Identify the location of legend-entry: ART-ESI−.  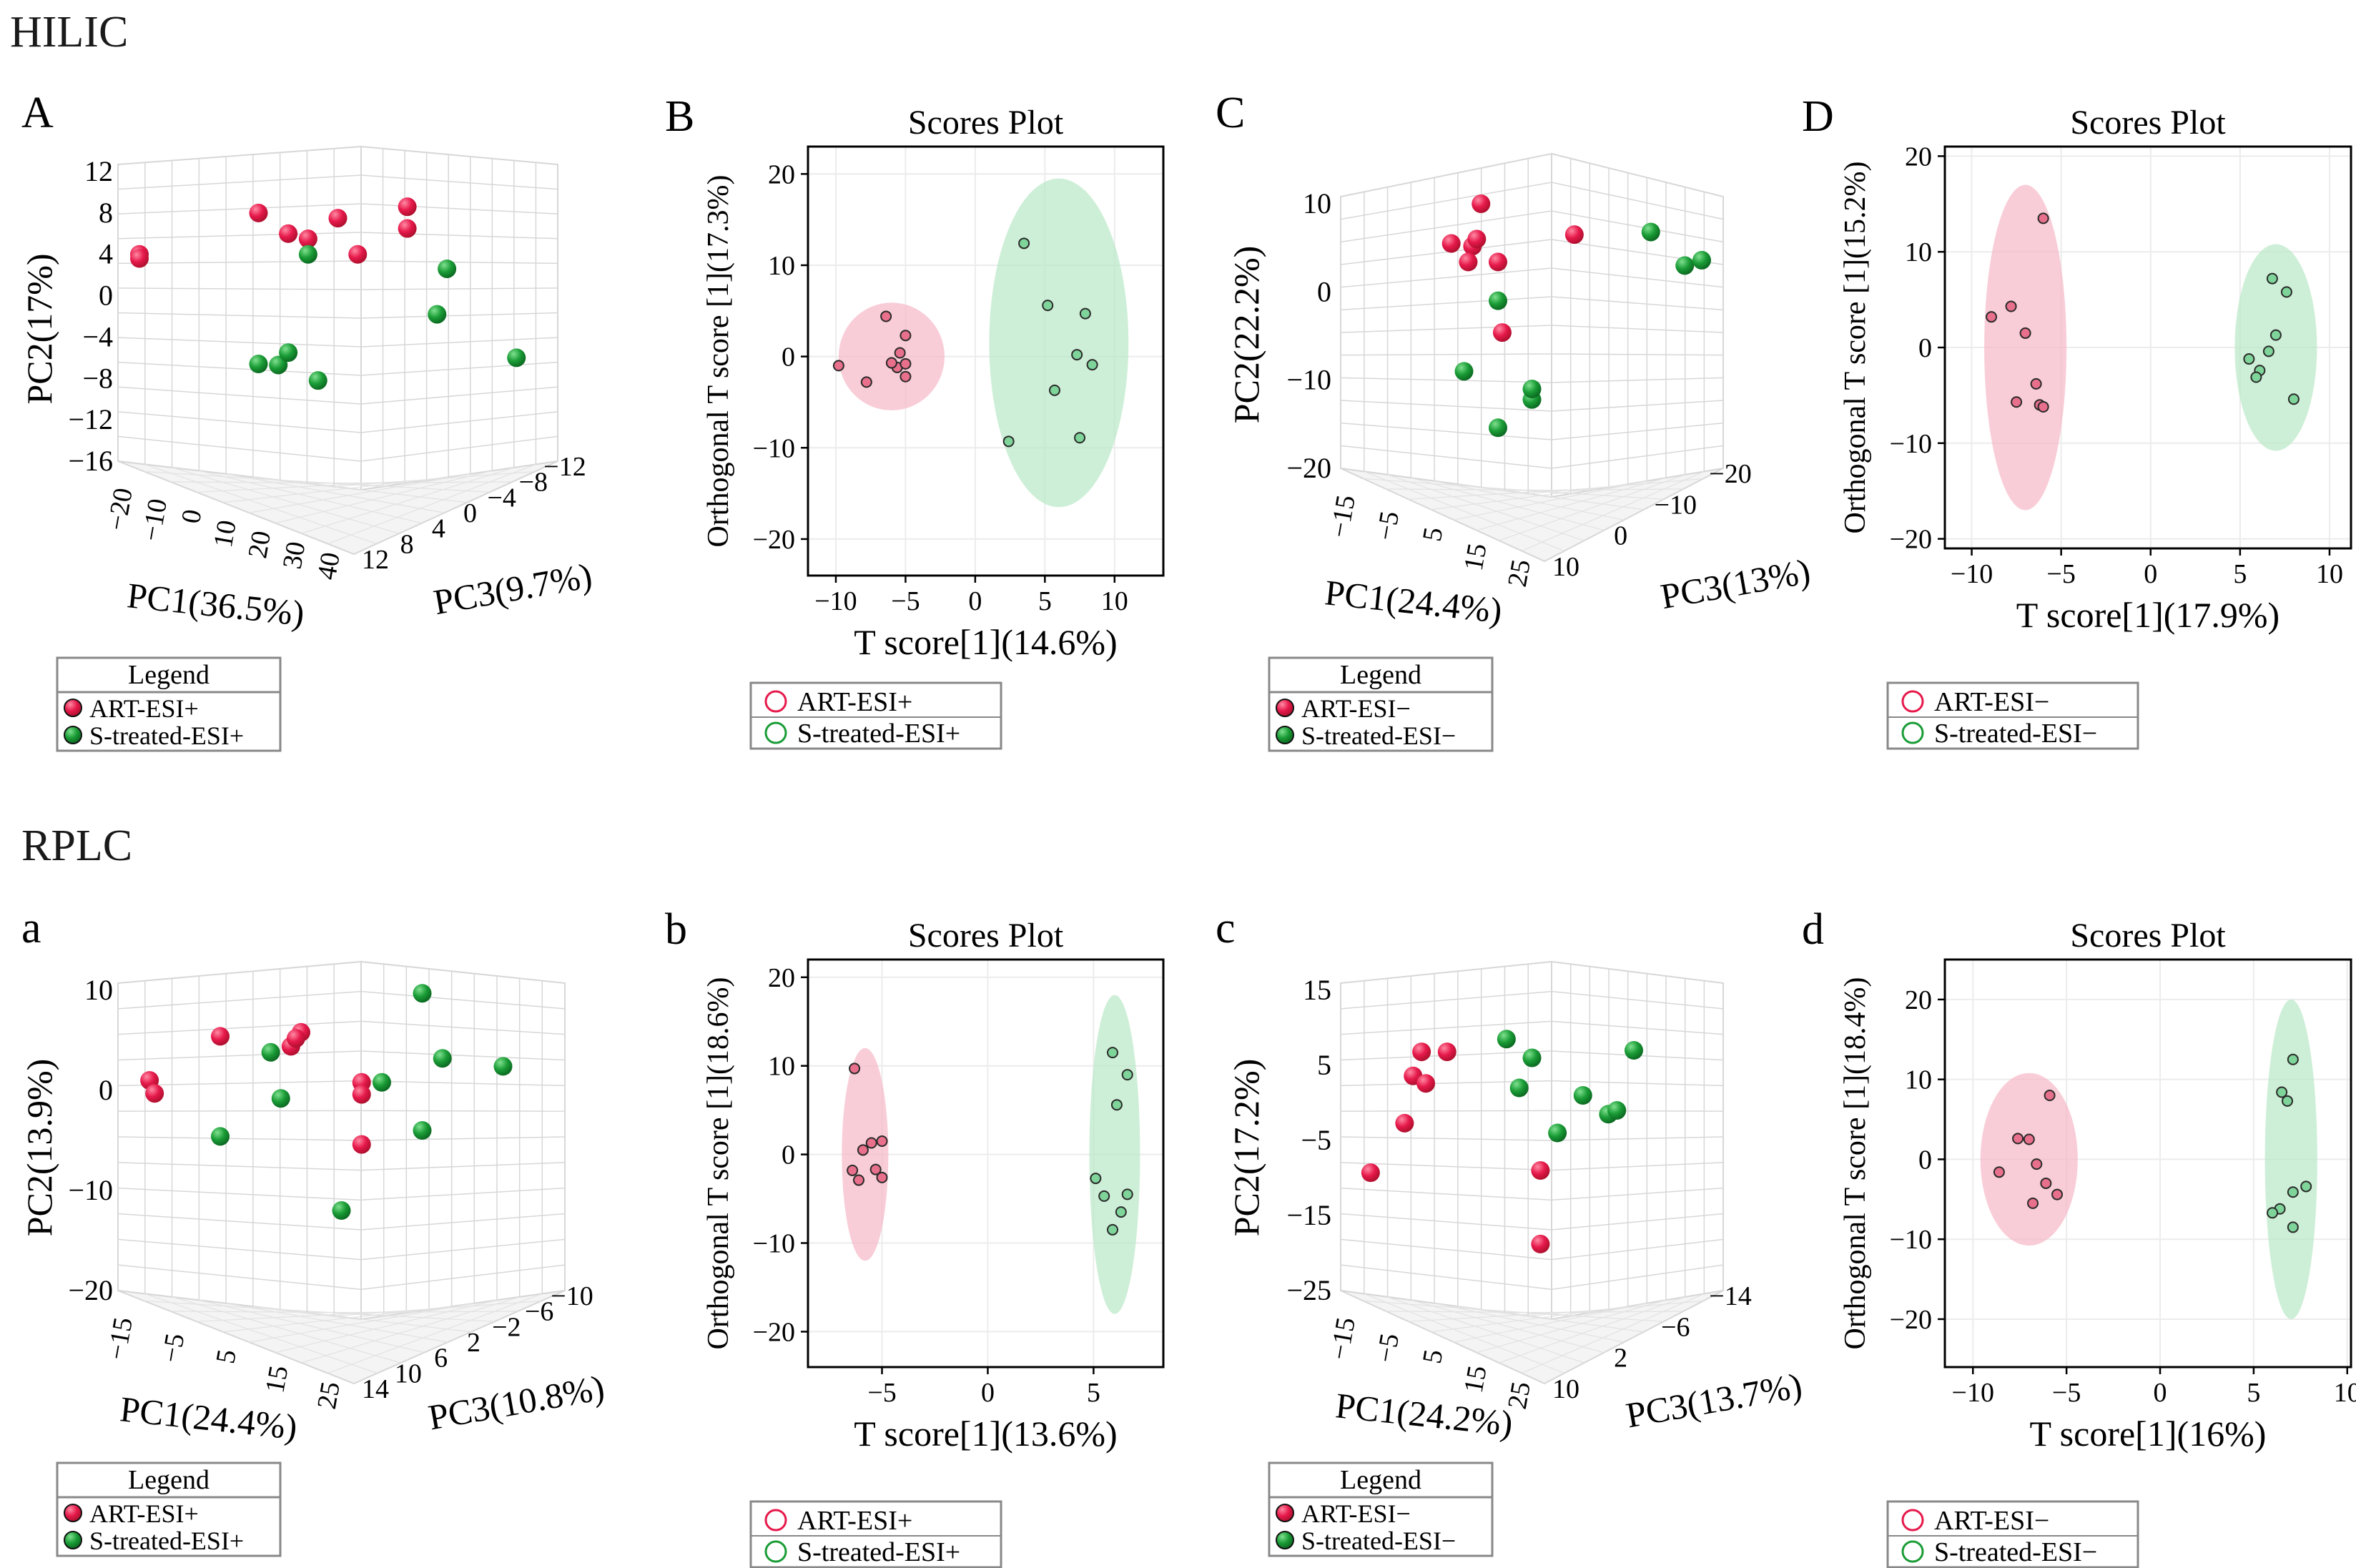
(1356, 708).